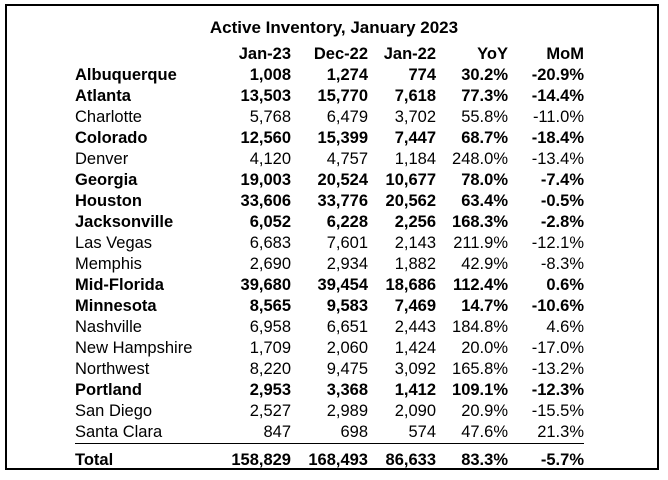 The width and height of the screenshot is (668, 480). I want to click on jan22-value: 3,702, so click(415, 117).